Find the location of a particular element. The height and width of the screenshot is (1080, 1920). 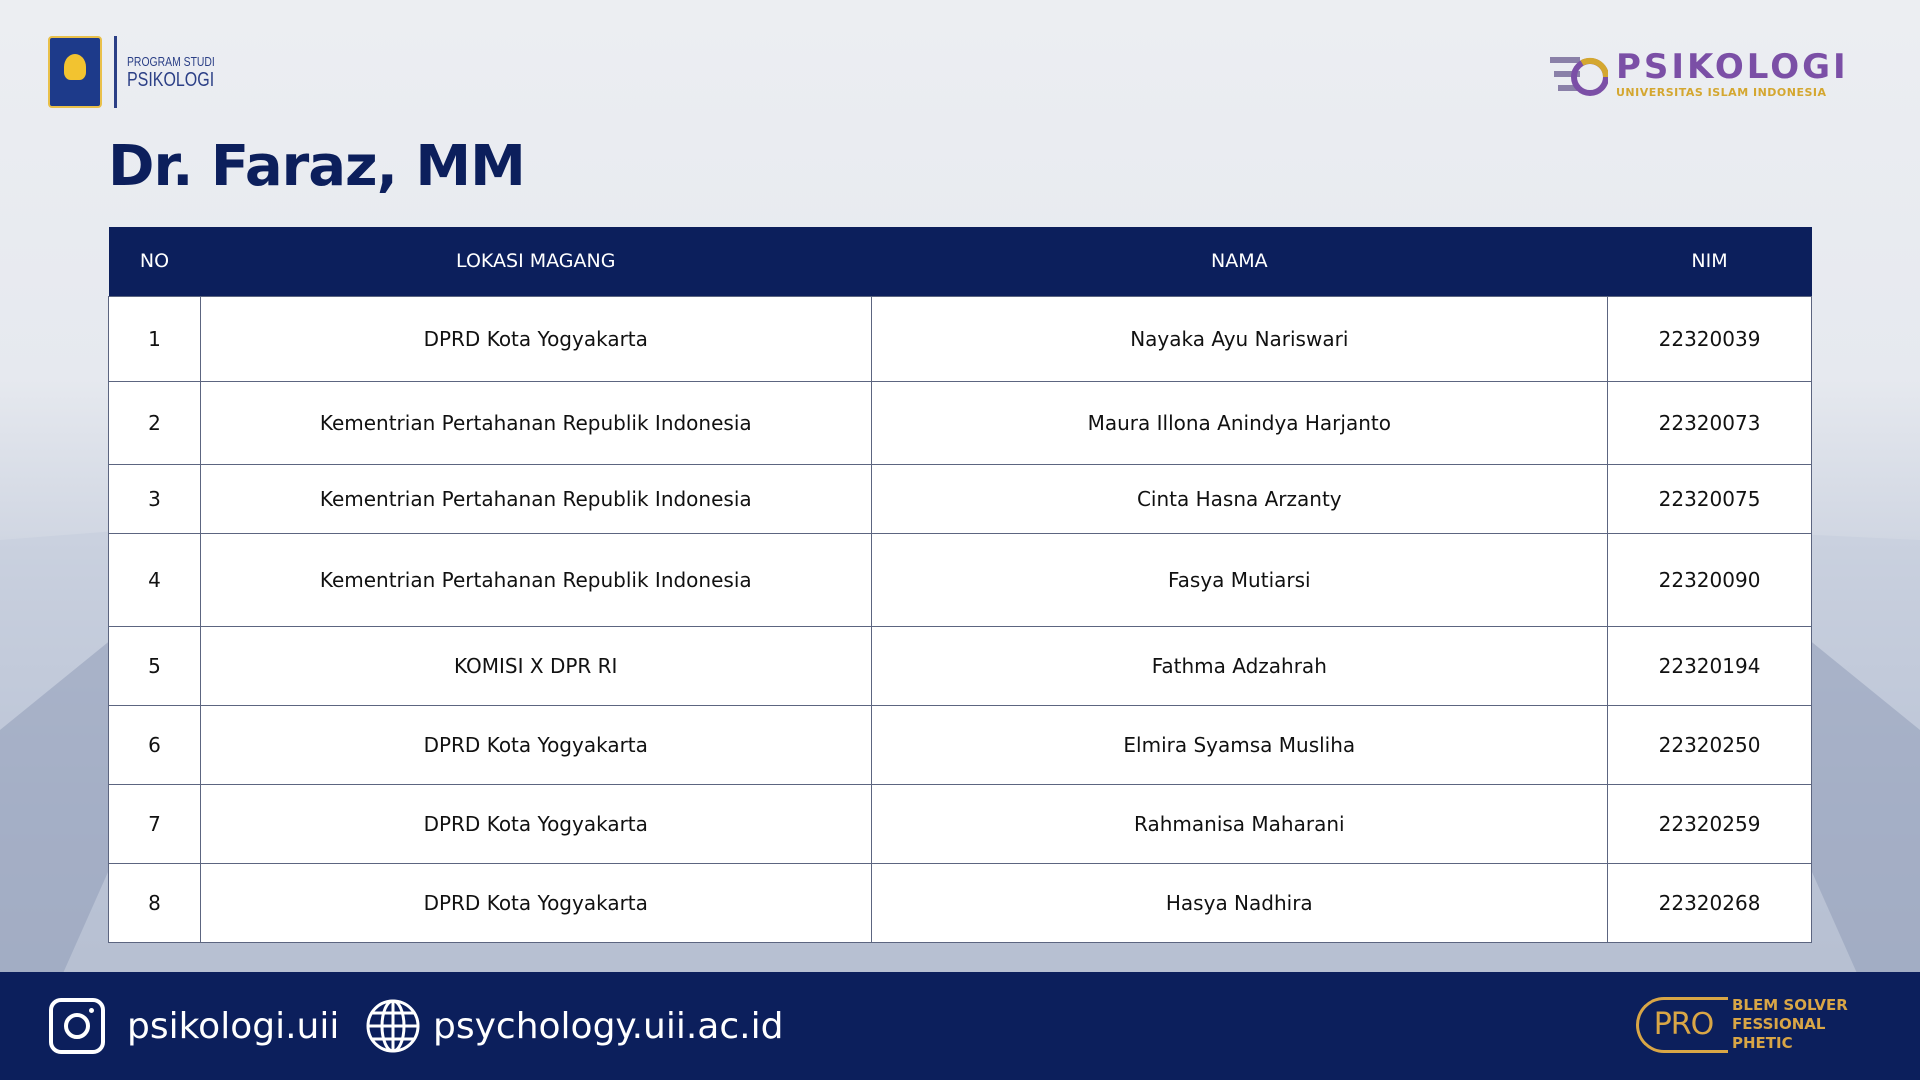

cell-nim: 22320268 is located at coordinates (1709, 902).